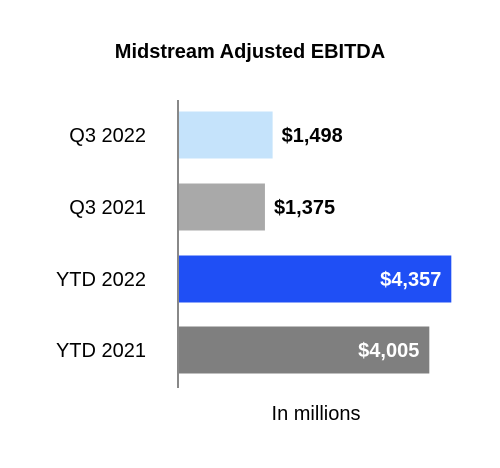  I want to click on value-label: $4,005, so click(388, 351).